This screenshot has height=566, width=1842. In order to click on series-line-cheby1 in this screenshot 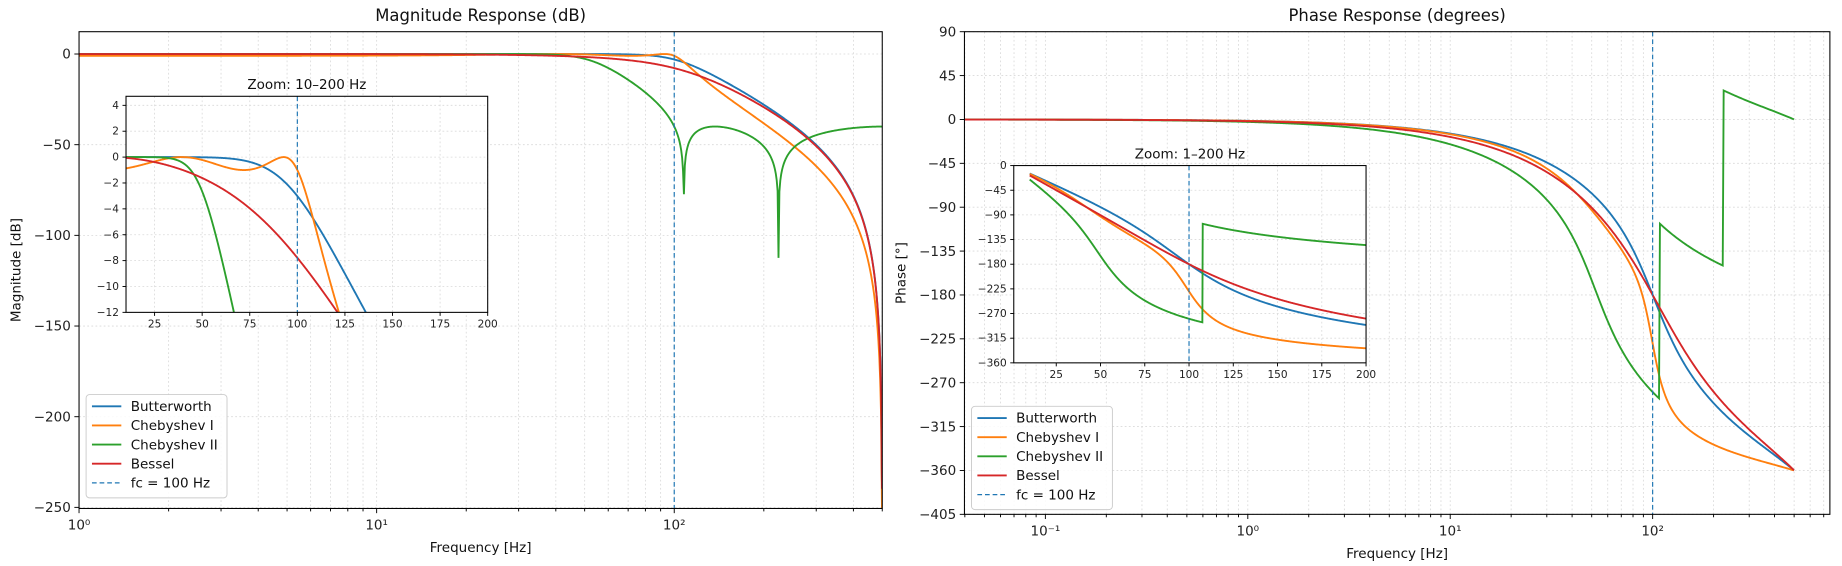, I will do `click(233, 234)`.